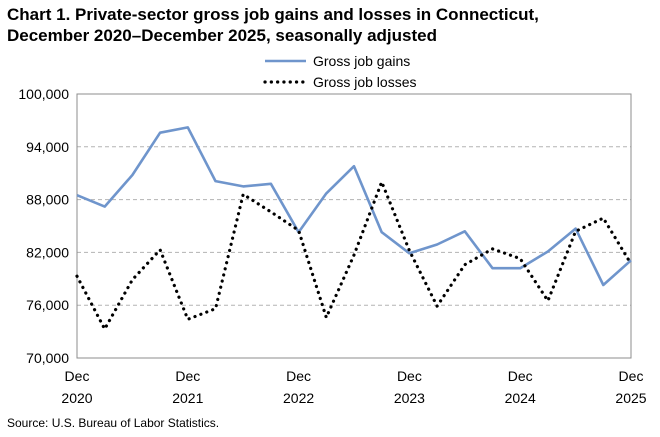 This screenshot has height=437, width=660. I want to click on legend: Gross job gains Gross job losses, so click(339, 71).